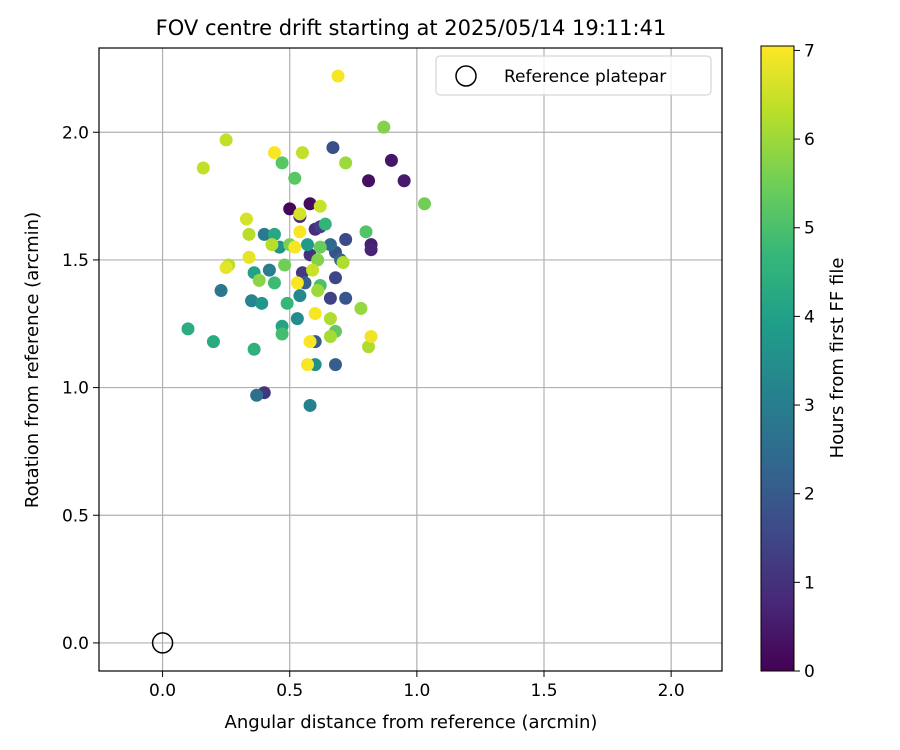 The image size is (900, 750). I want to click on colorbar, so click(777, 358).